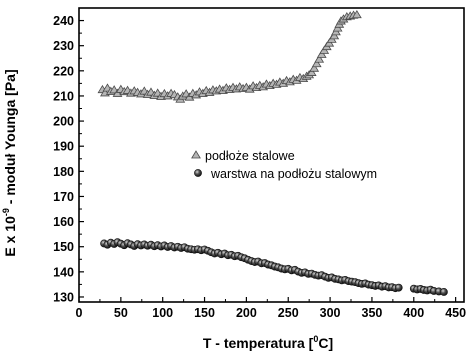 This screenshot has height=355, width=473. I want to click on y-tick-label: 230, so click(63, 46).